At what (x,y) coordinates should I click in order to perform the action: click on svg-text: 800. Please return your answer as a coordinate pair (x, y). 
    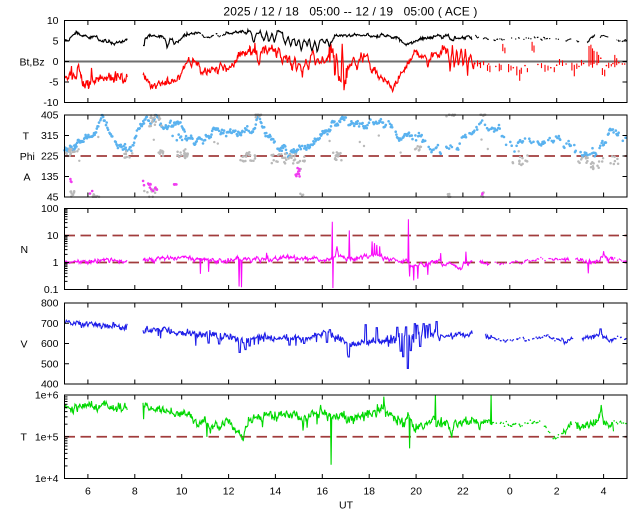
    Looking at the image, I should click on (50, 304).